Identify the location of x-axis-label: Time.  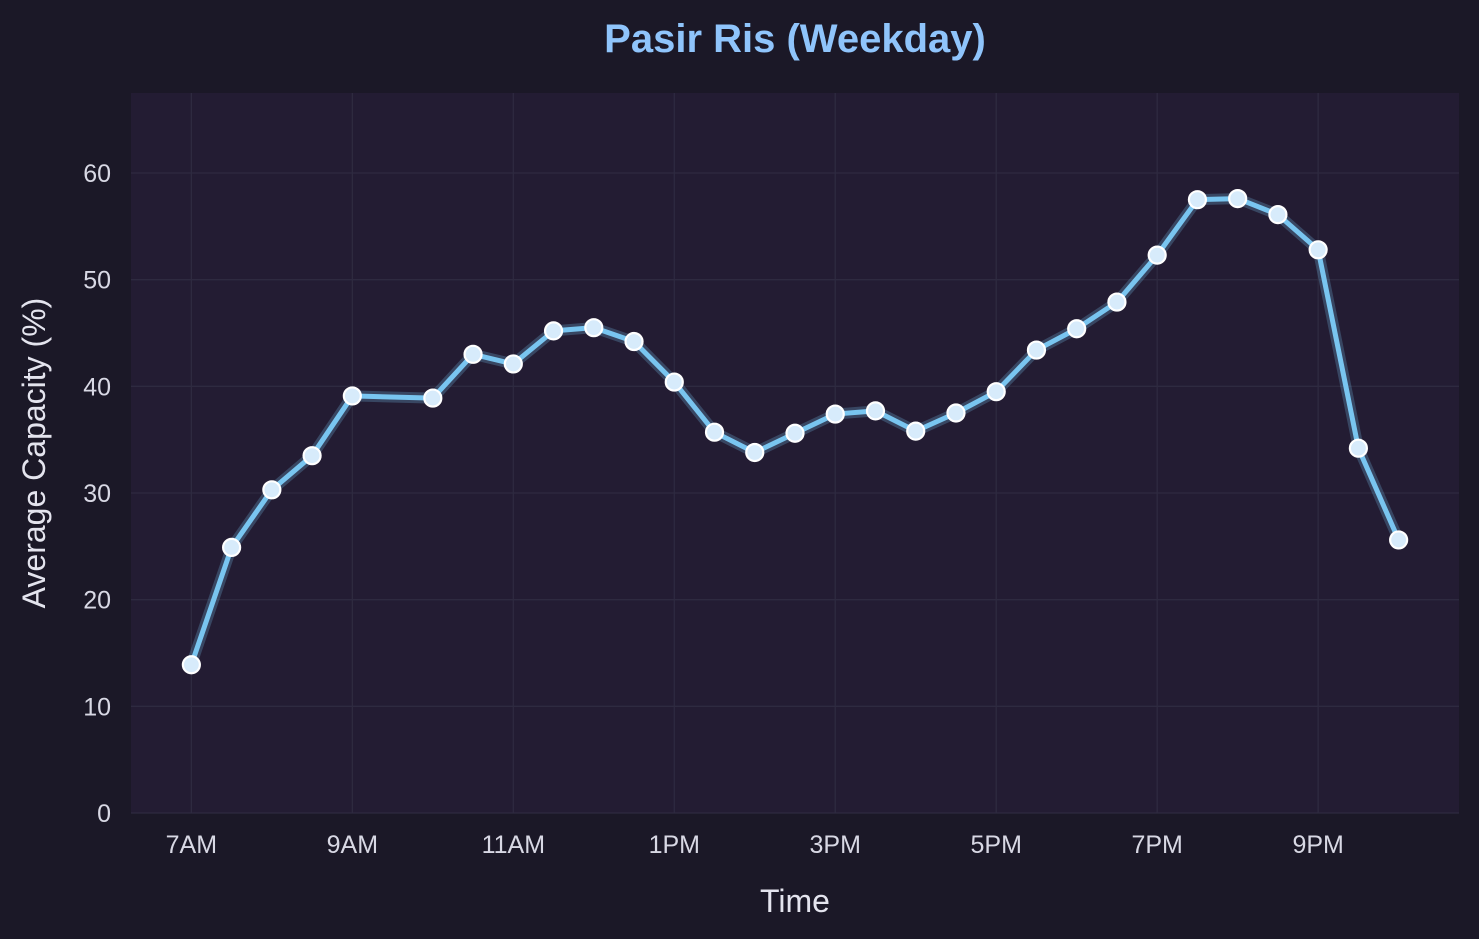
(795, 901).